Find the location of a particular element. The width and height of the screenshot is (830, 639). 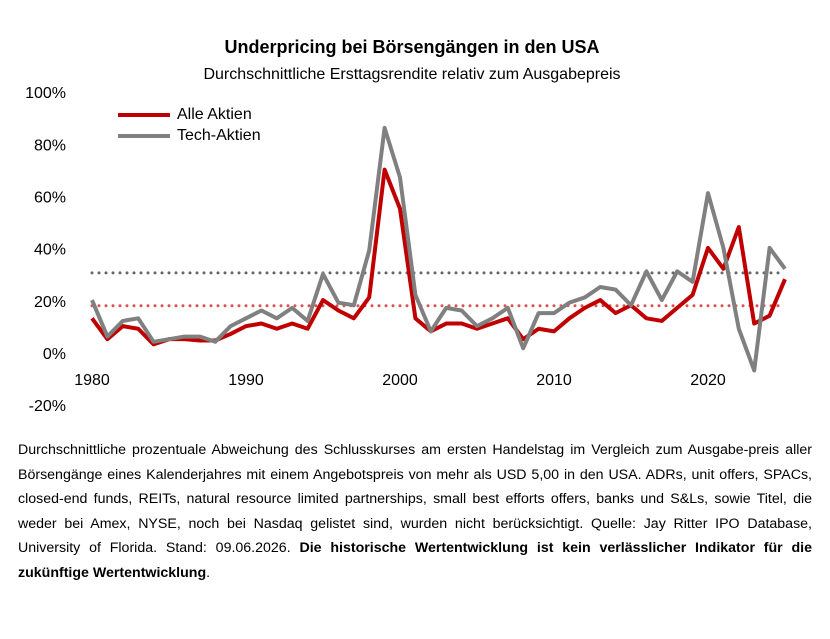

y-tick-label: 20% is located at coordinates (50, 302).